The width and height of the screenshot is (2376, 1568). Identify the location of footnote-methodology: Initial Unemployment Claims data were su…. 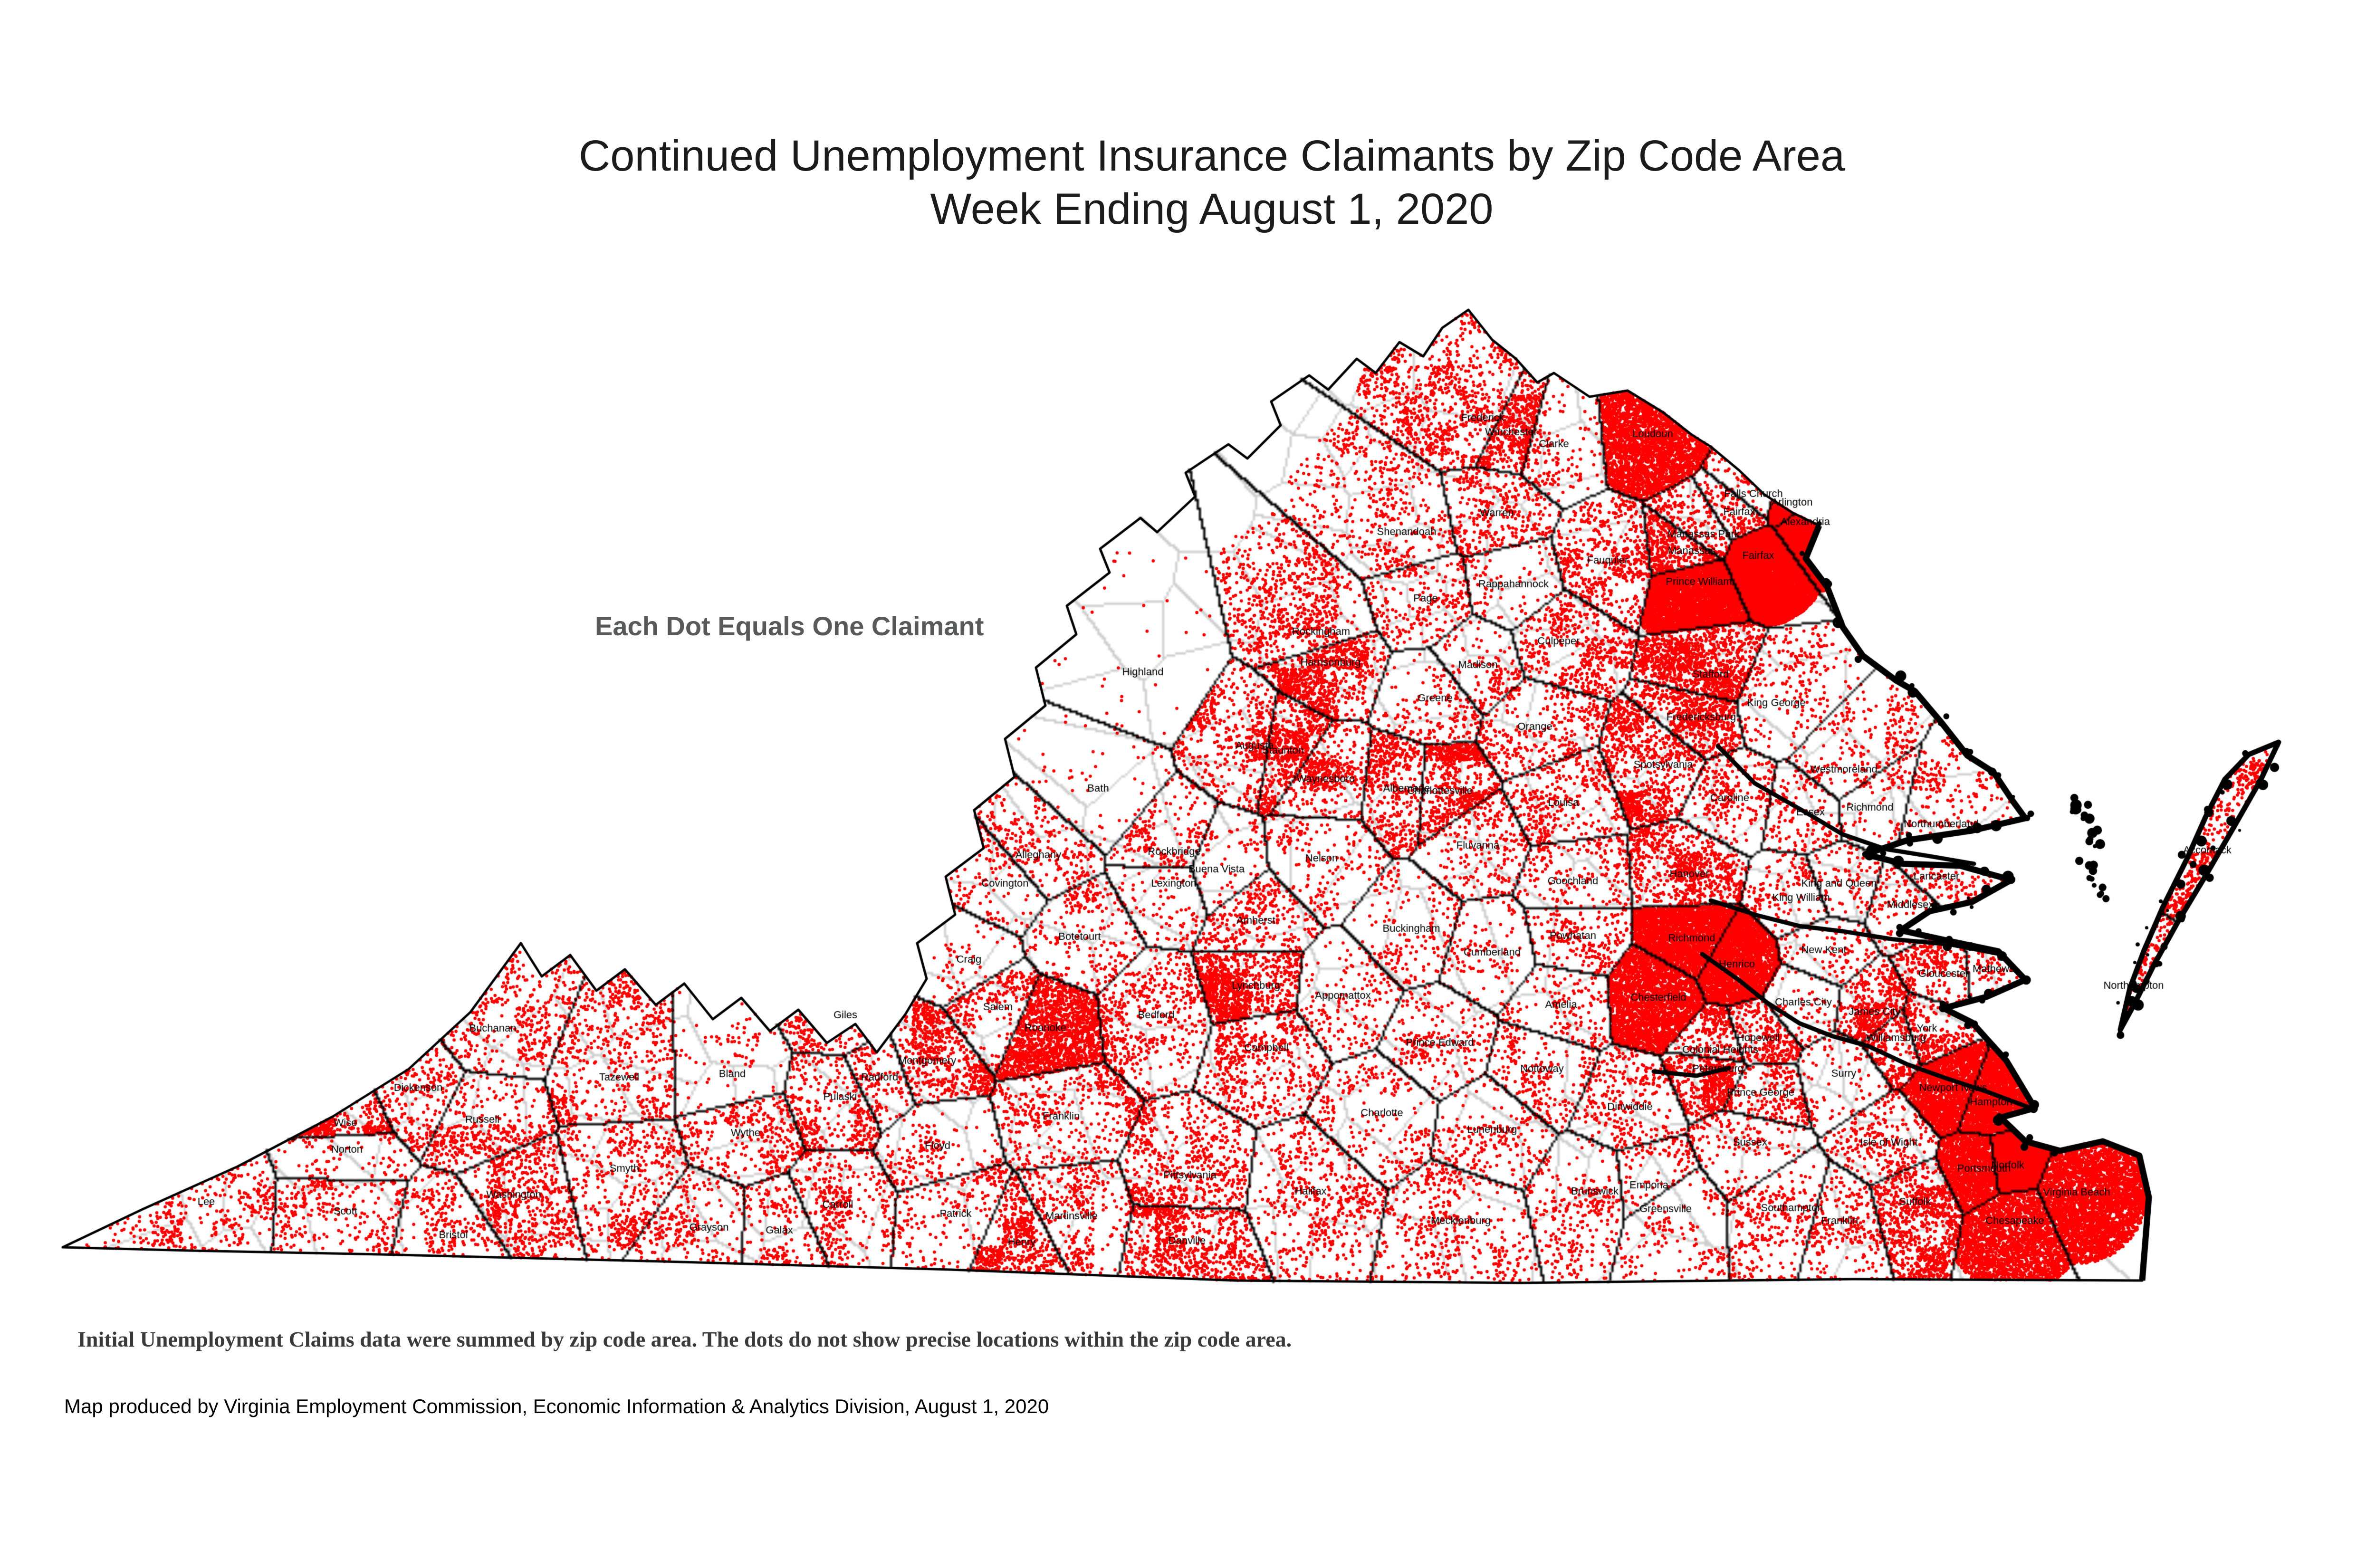
(684, 1339).